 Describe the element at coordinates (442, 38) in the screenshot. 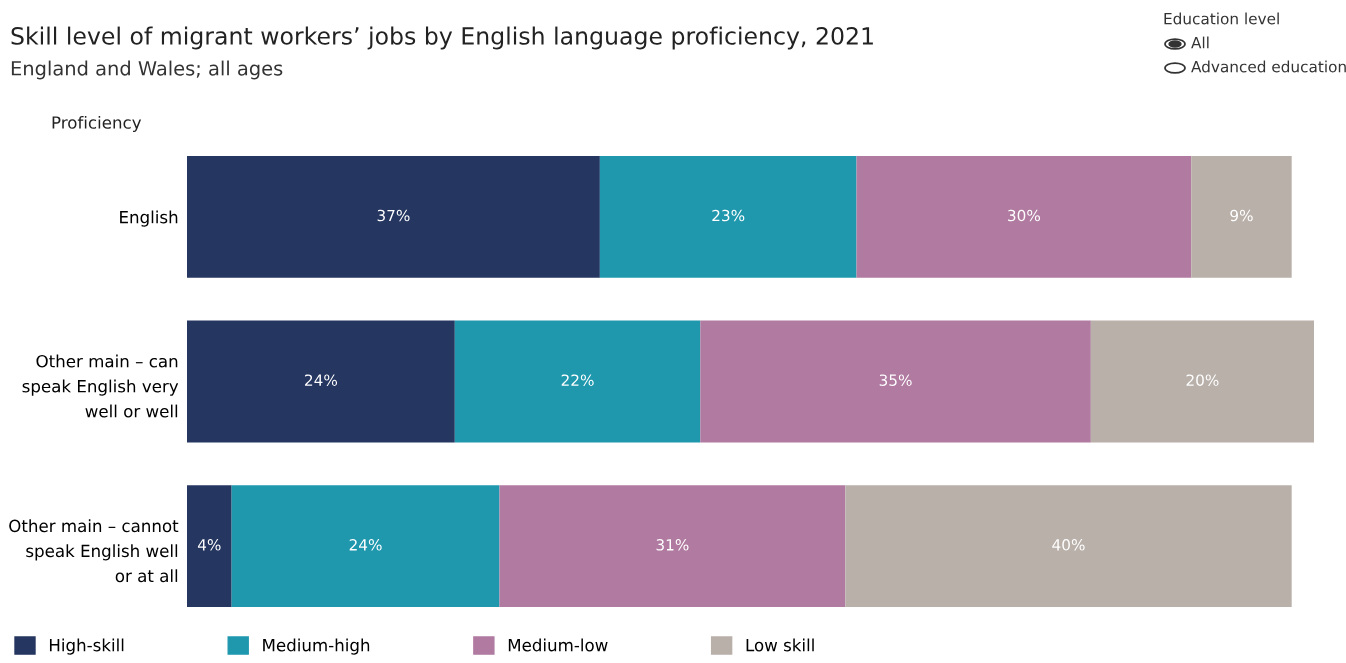

I see `chart-title: Skill level of migrant workers’ jobs by English language proficiency, 2021` at that location.